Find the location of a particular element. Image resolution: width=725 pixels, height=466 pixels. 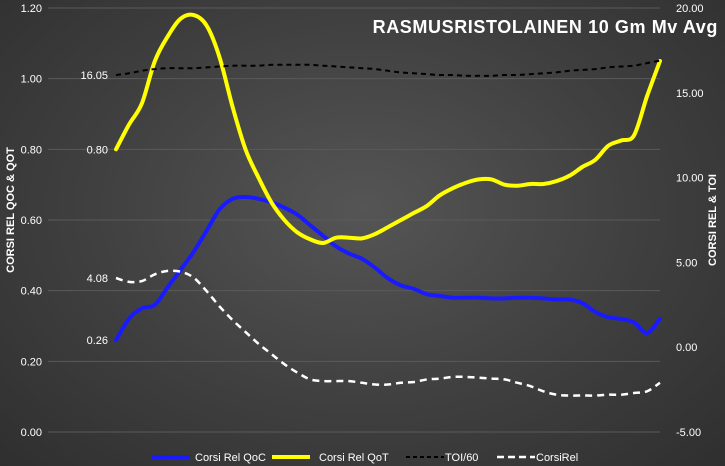

right-tick-label: 5.00 is located at coordinates (686, 263).